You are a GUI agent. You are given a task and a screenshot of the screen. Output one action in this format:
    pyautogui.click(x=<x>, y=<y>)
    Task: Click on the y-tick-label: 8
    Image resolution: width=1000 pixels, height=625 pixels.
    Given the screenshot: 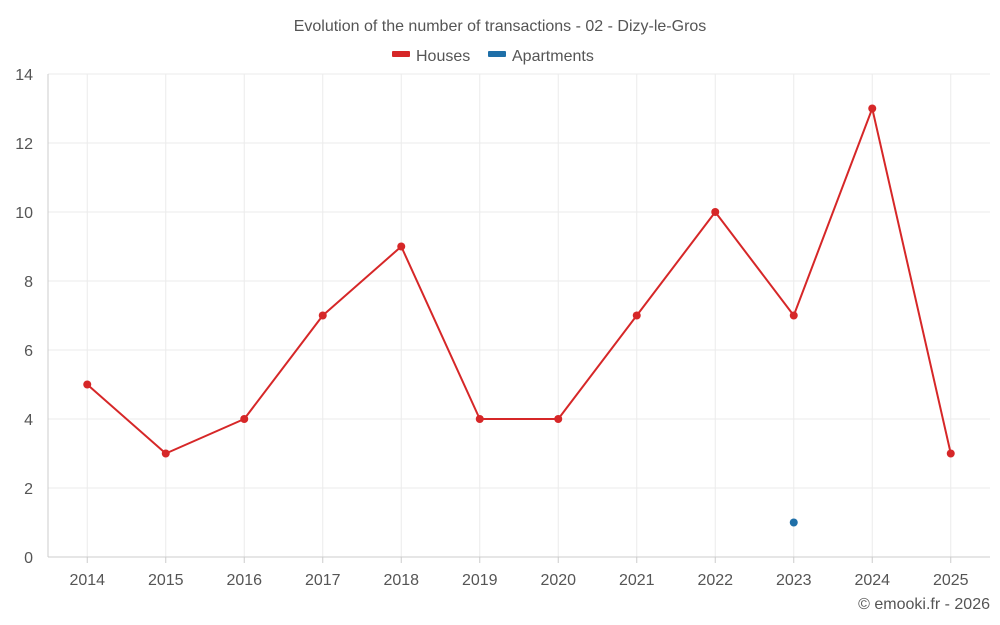 What is the action you would take?
    pyautogui.click(x=28, y=282)
    